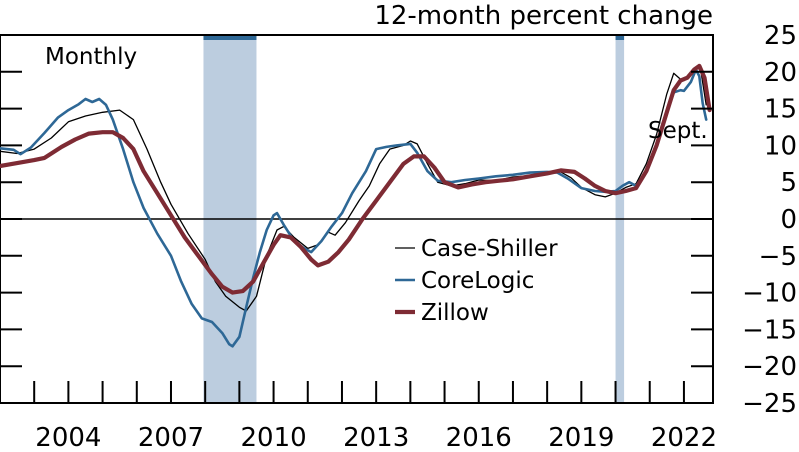 The width and height of the screenshot is (799, 452). I want to click on y-tick-label-10: −25, so click(769, 404).